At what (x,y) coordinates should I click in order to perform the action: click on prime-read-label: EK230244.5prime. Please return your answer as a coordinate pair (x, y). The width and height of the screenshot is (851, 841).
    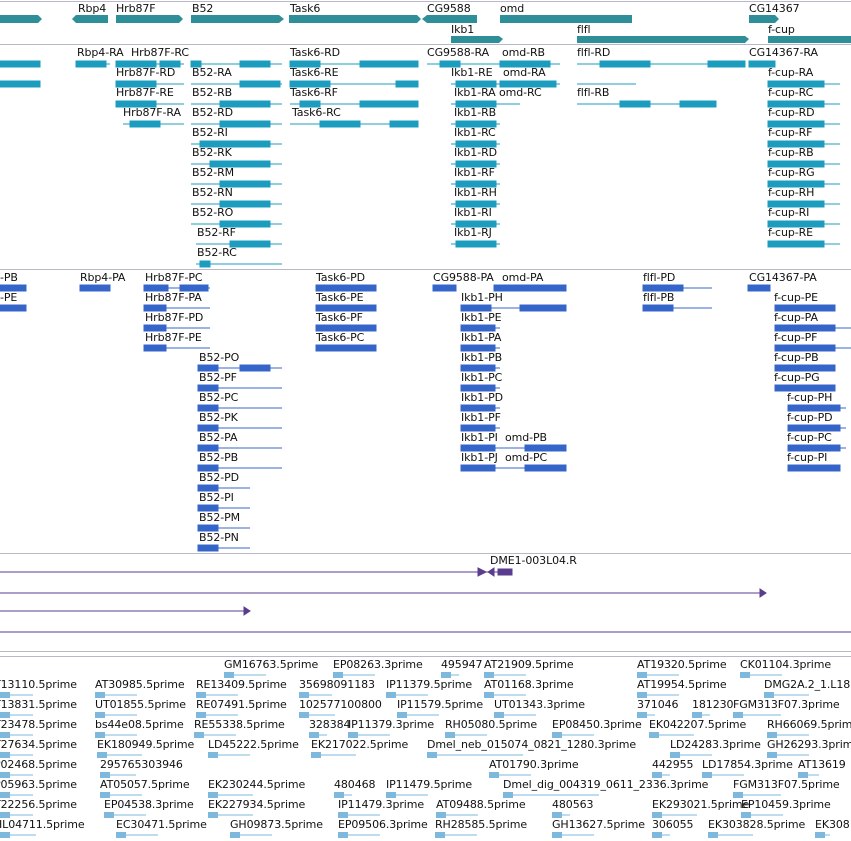
    Looking at the image, I should click on (257, 784).